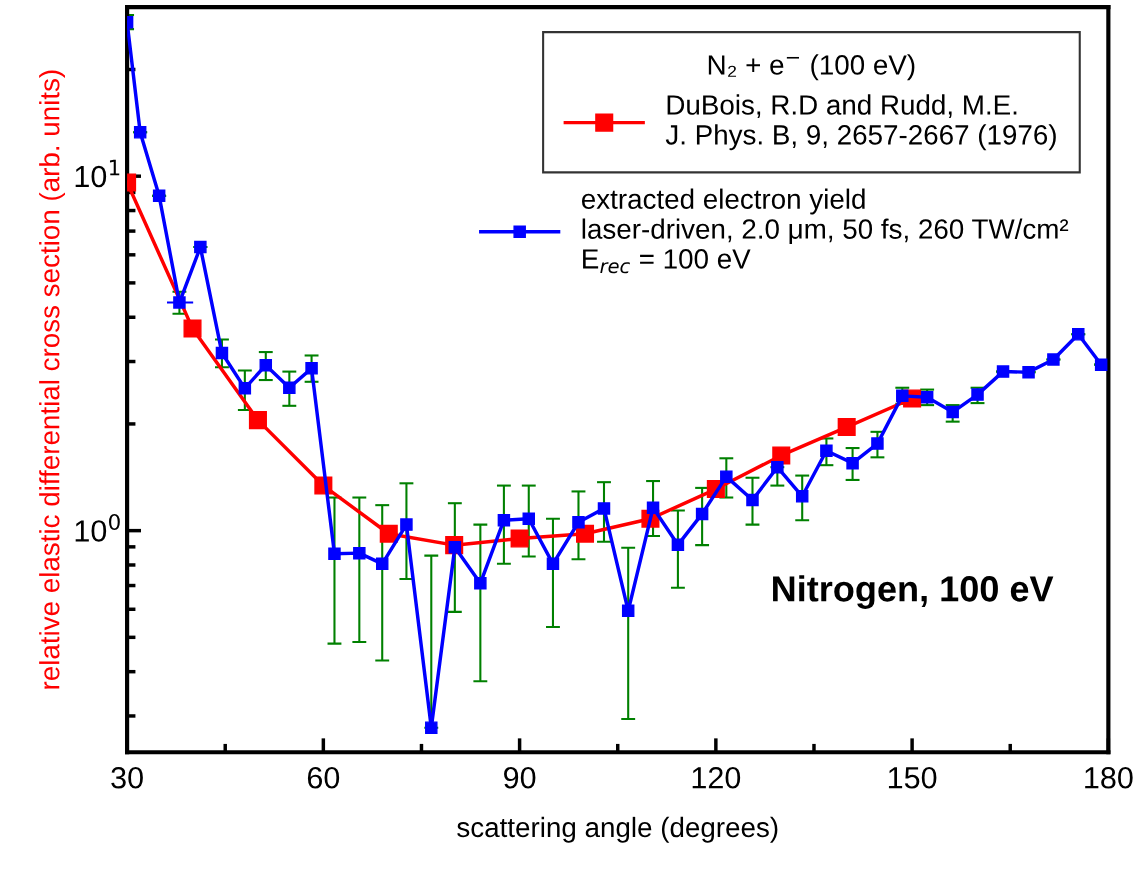 The width and height of the screenshot is (1145, 885). What do you see at coordinates (716, 777) in the screenshot?
I see `x-tick-label: 120` at bounding box center [716, 777].